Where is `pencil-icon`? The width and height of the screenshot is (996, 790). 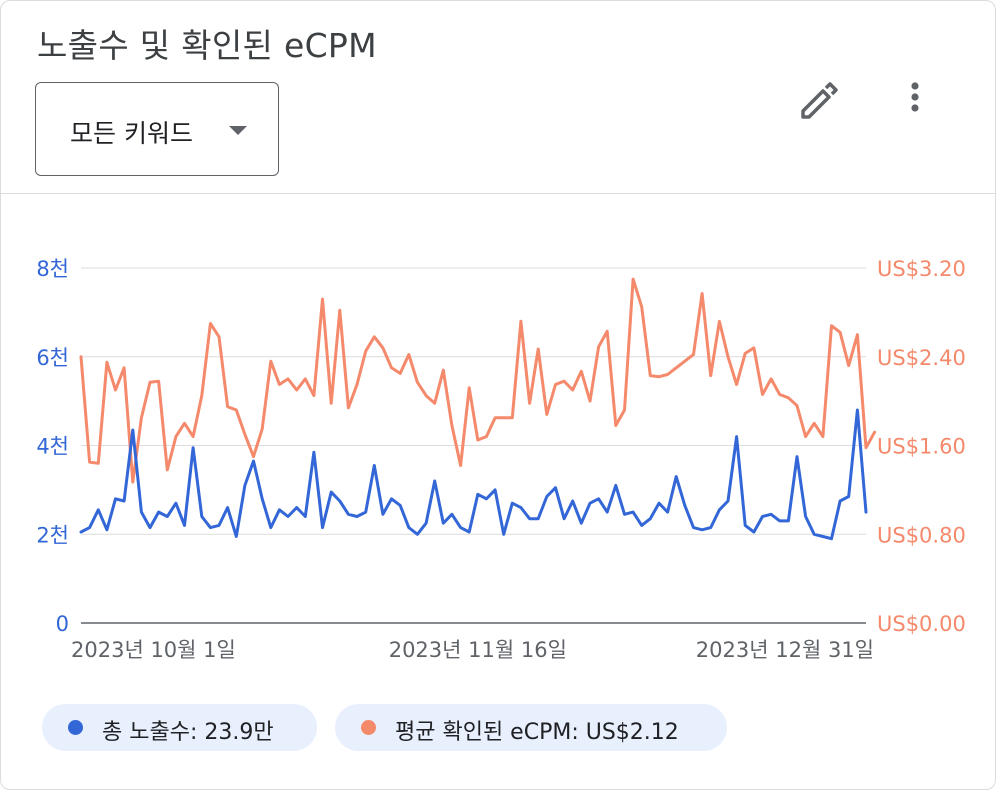 pencil-icon is located at coordinates (819, 100).